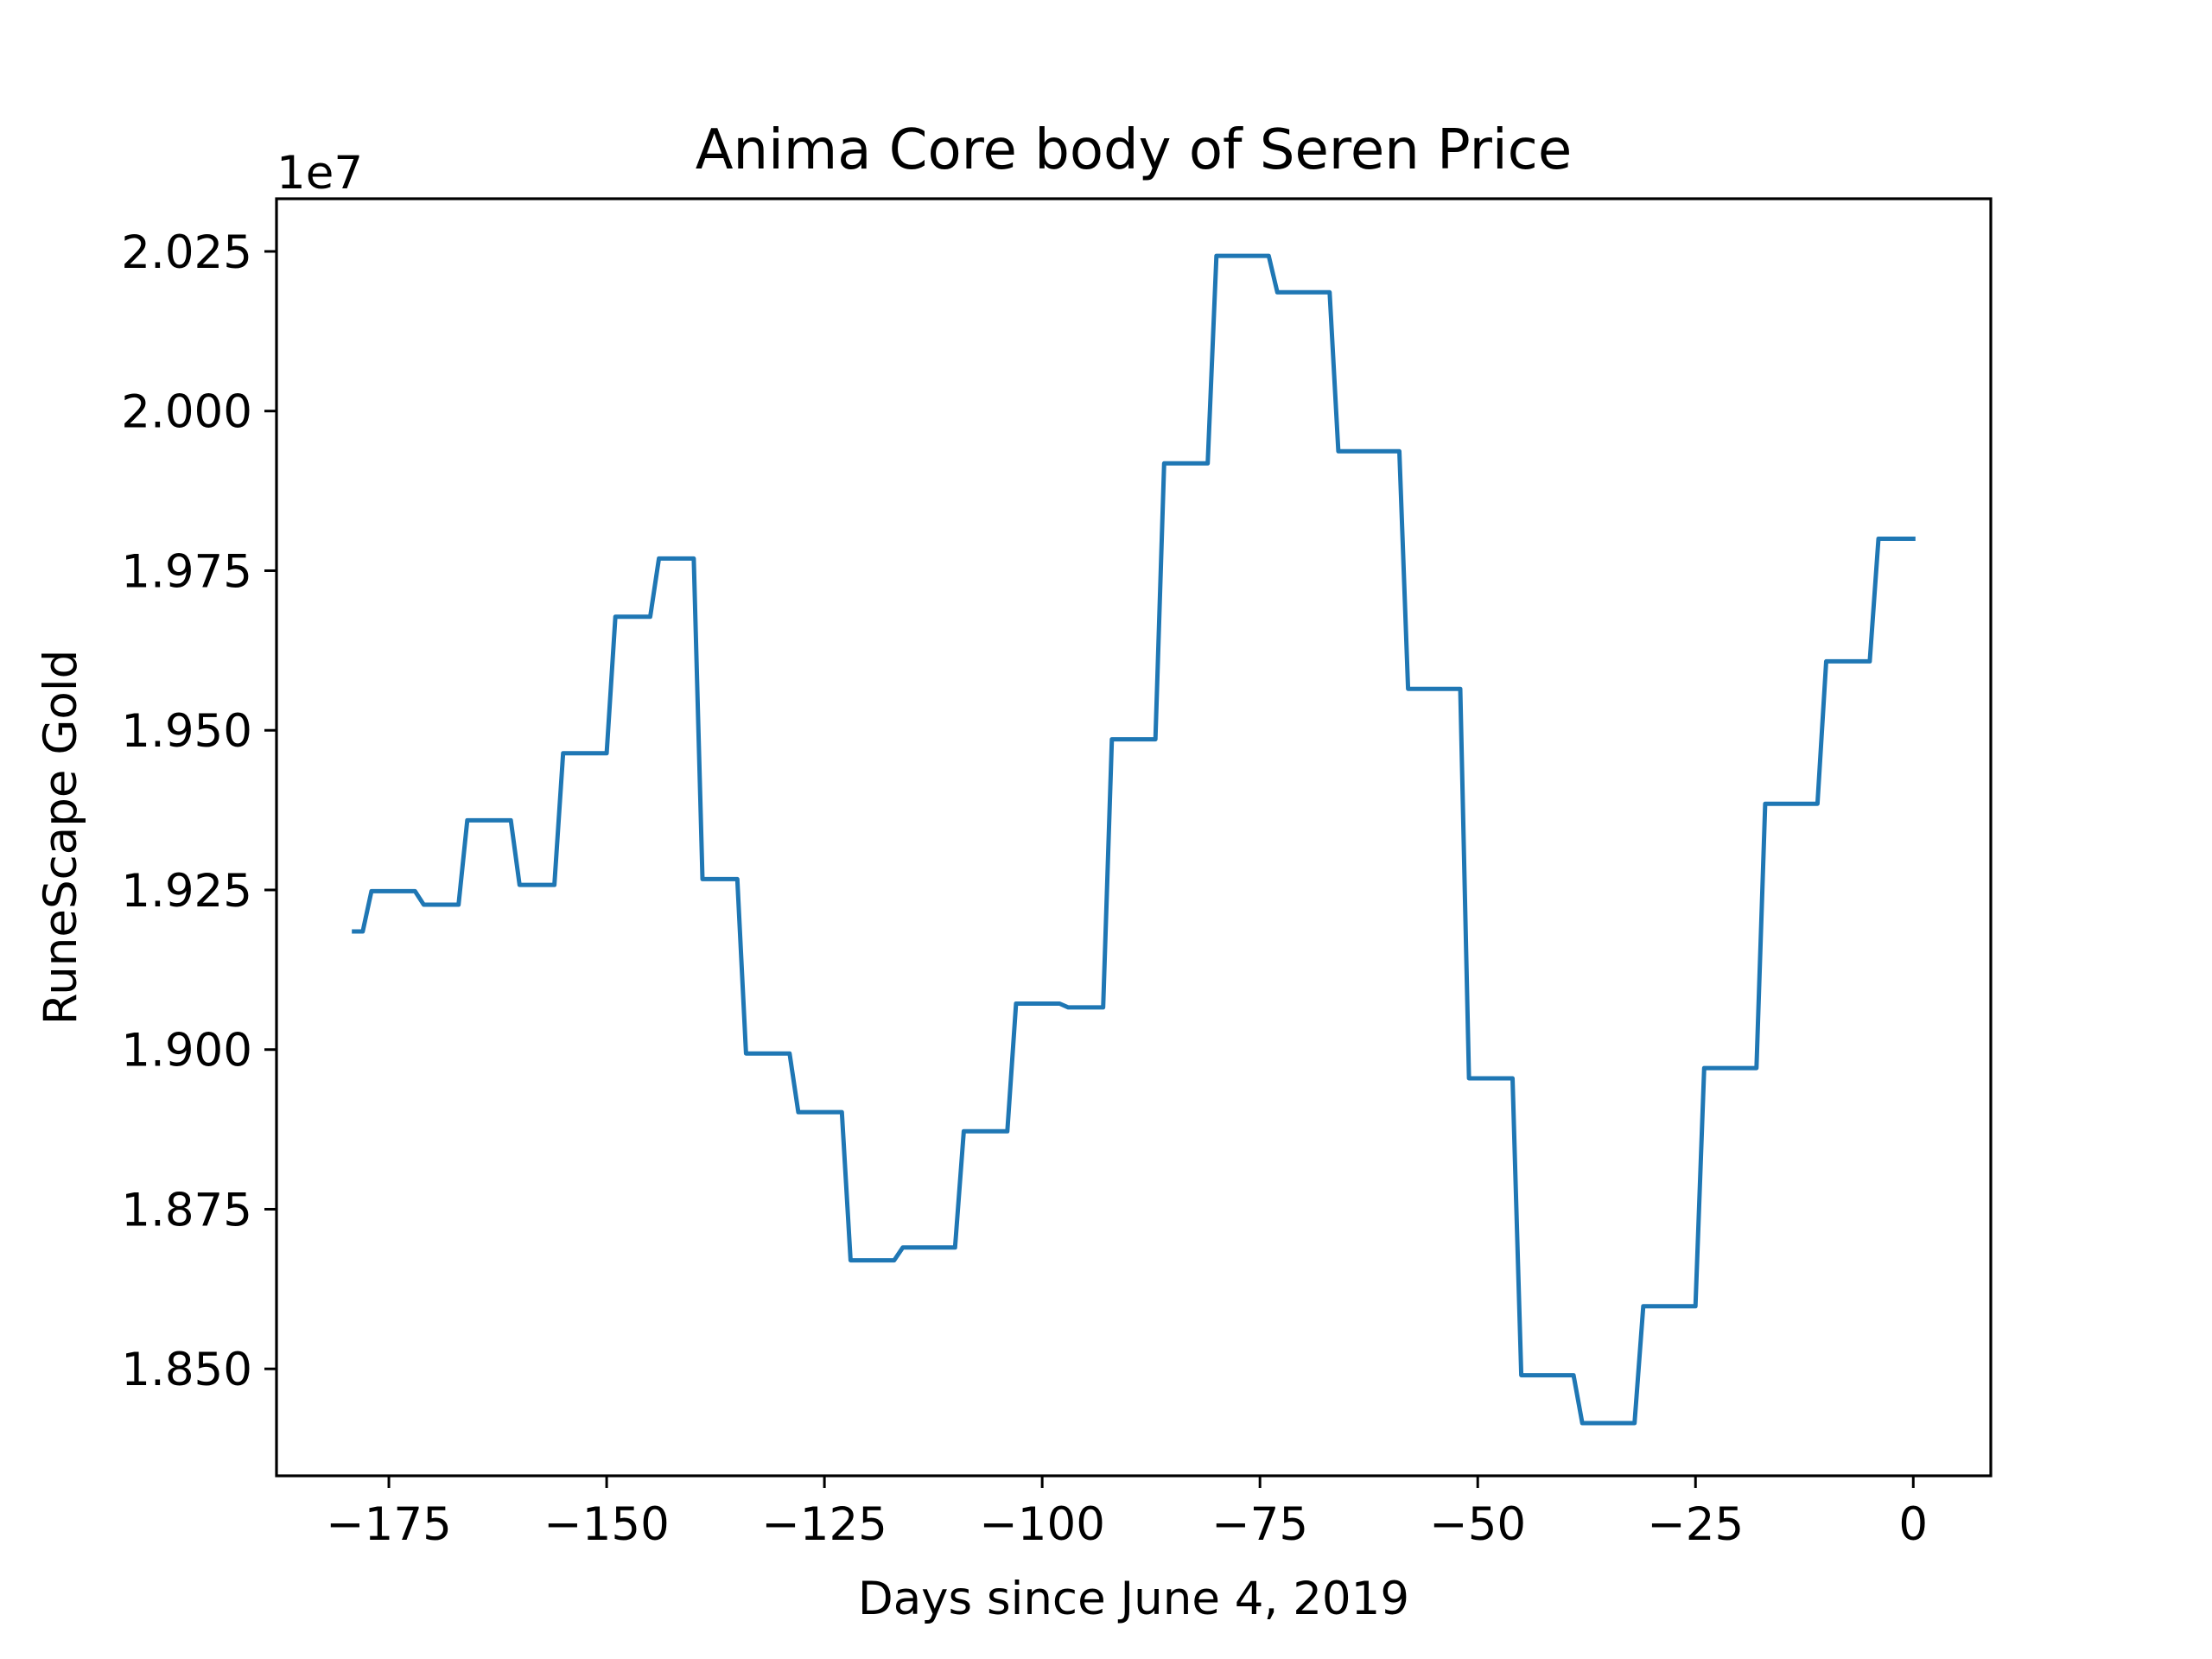 Image resolution: width=2212 pixels, height=1659 pixels. Describe the element at coordinates (389, 1524) in the screenshot. I see `x-tick-label: −175` at that location.